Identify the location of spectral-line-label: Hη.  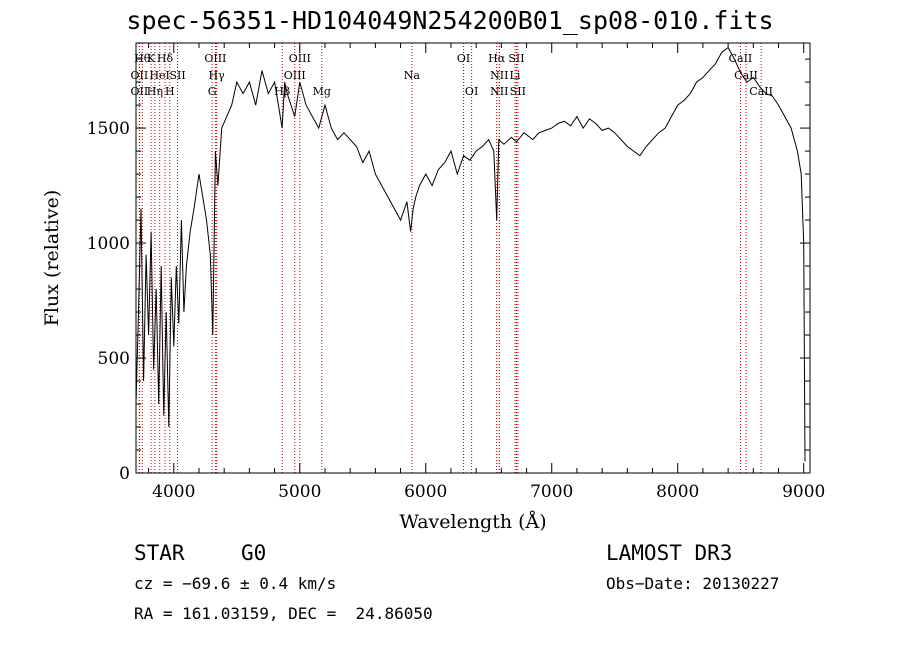
(155, 91).